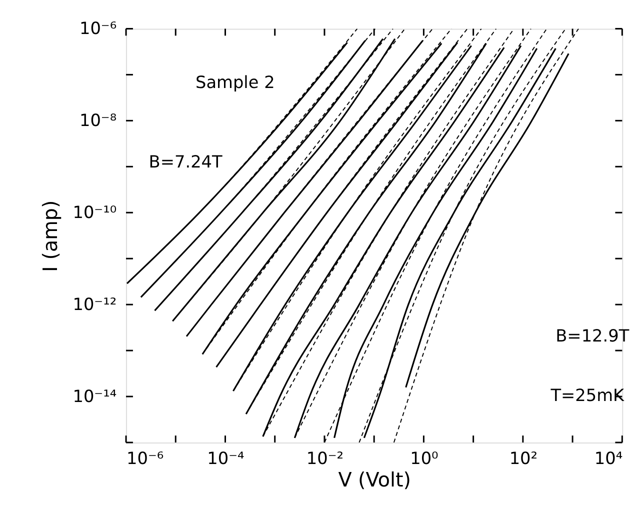 The width and height of the screenshot is (642, 510). What do you see at coordinates (145, 458) in the screenshot?
I see `x-tick-label: 10⁻⁶` at bounding box center [145, 458].